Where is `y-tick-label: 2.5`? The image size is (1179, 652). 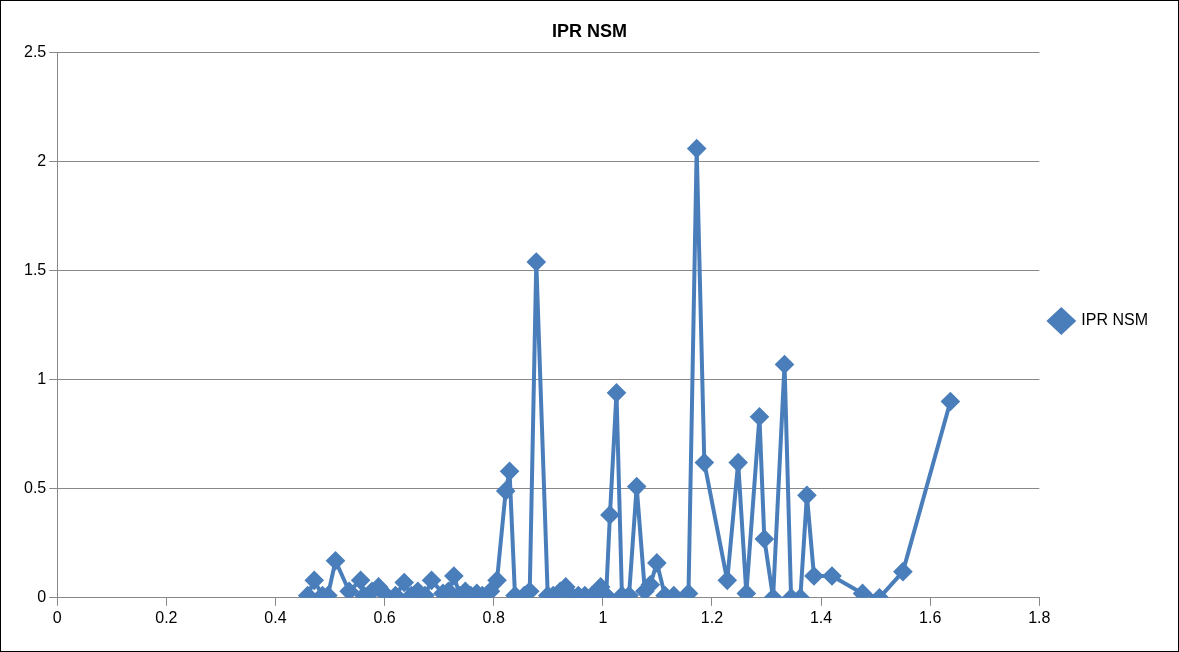
y-tick-label: 2.5 is located at coordinates (35, 52).